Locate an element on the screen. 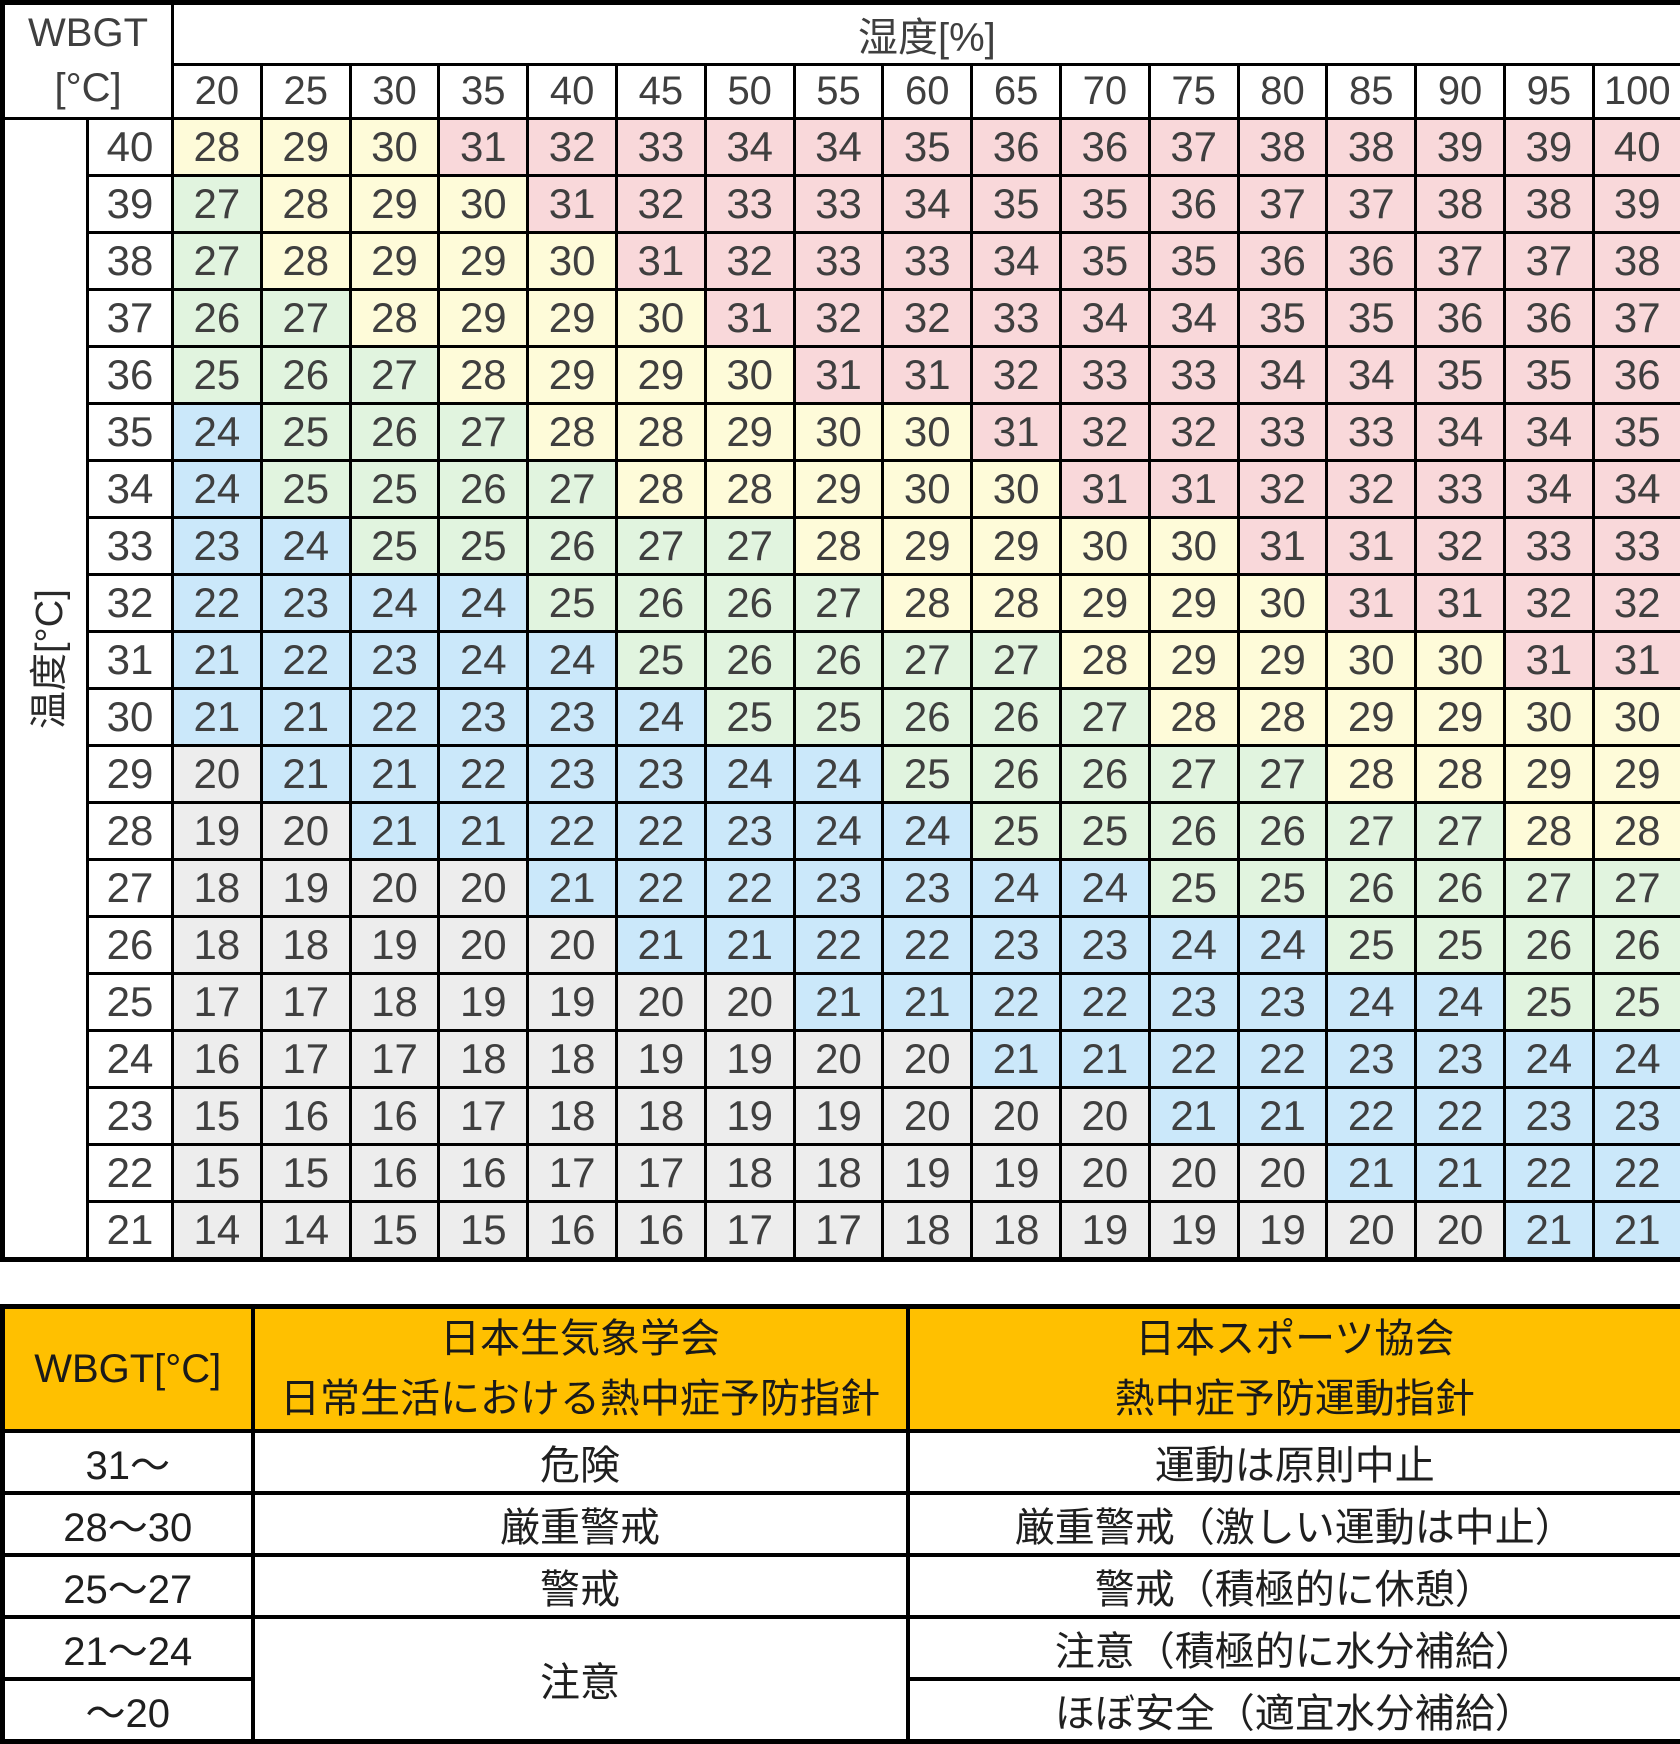 The width and height of the screenshot is (1680, 1744). humidity-col-header-80: 80 is located at coordinates (1282, 92).